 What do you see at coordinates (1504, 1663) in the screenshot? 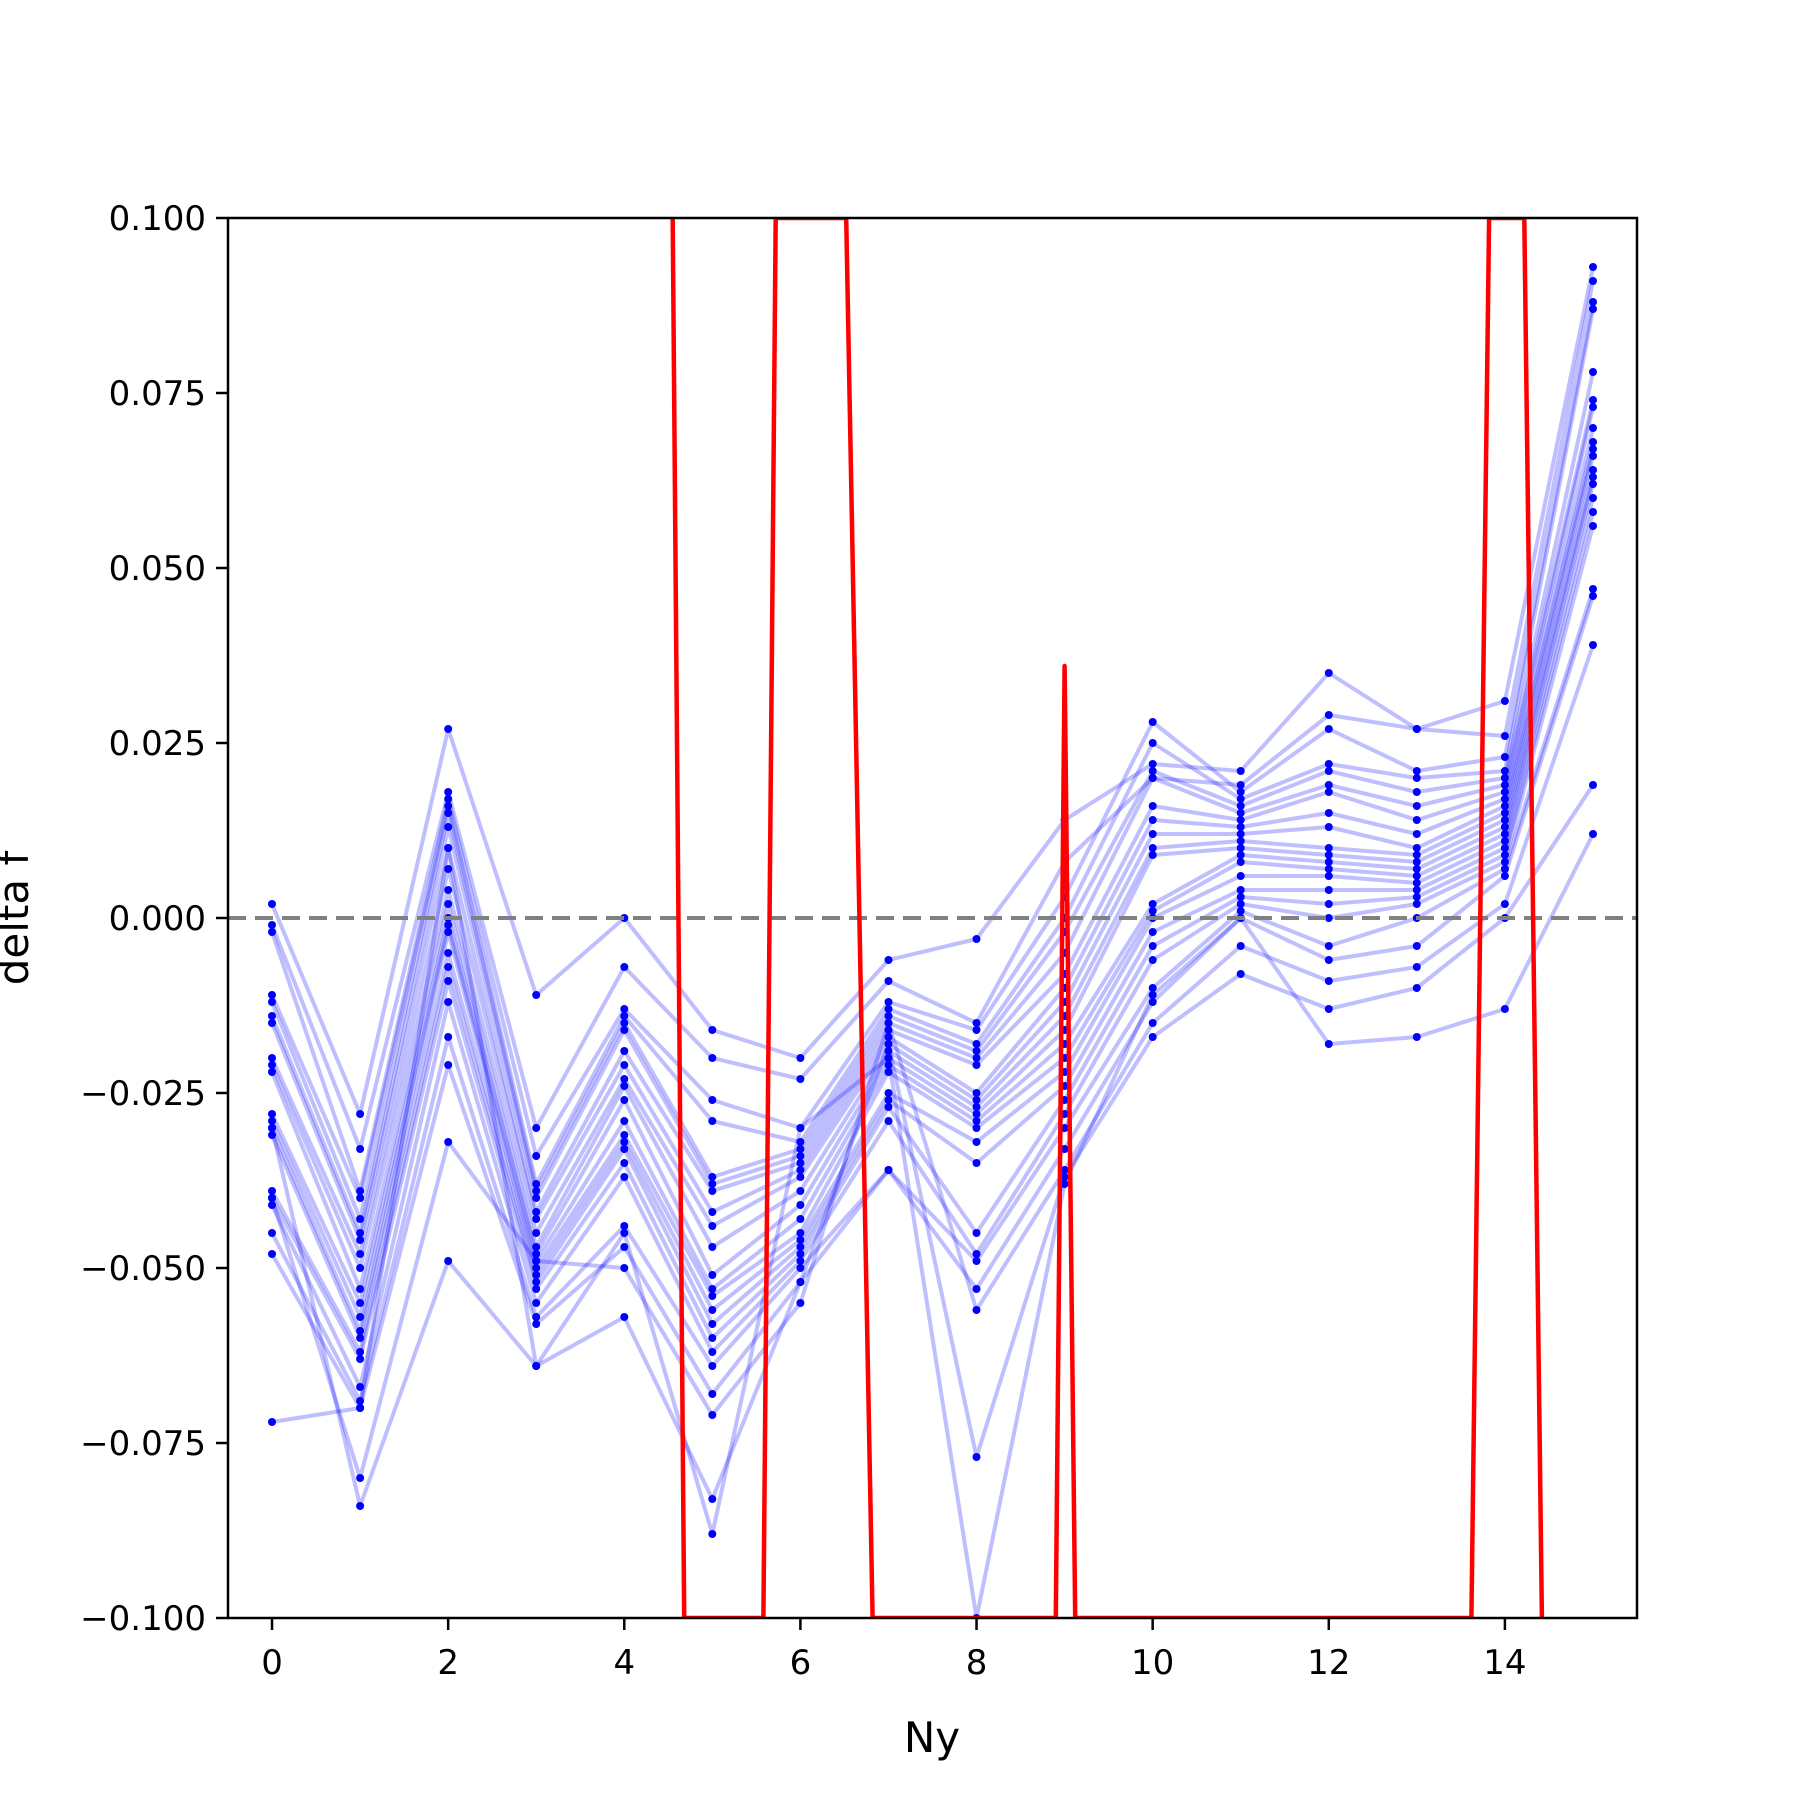
I see `x-tick-label: 14` at bounding box center [1504, 1663].